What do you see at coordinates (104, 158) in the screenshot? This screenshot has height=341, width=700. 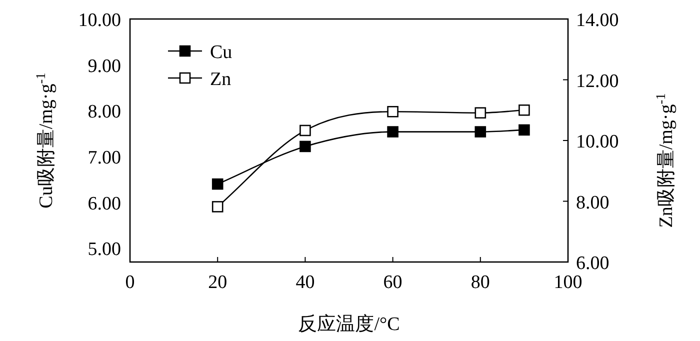 I see `y-tick-label: 7.00` at bounding box center [104, 158].